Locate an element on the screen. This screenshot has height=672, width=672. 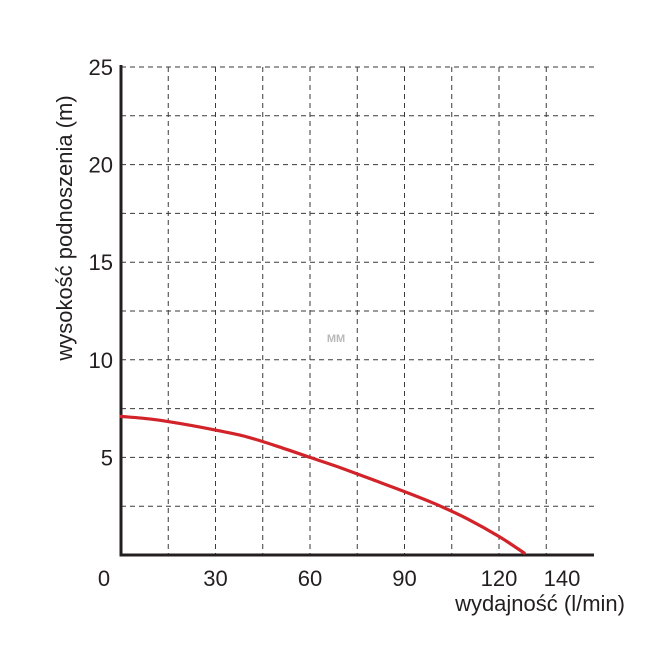
y-tick-label: 15 is located at coordinates (101, 262).